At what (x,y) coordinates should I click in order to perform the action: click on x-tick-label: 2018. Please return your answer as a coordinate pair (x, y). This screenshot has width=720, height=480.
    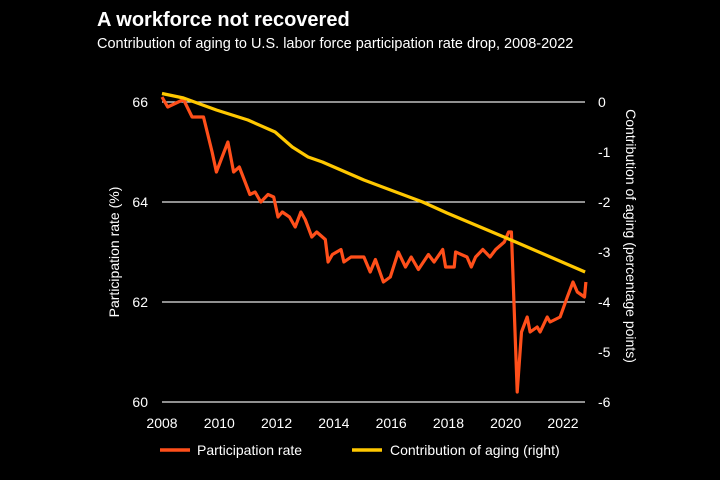
    Looking at the image, I should click on (448, 423).